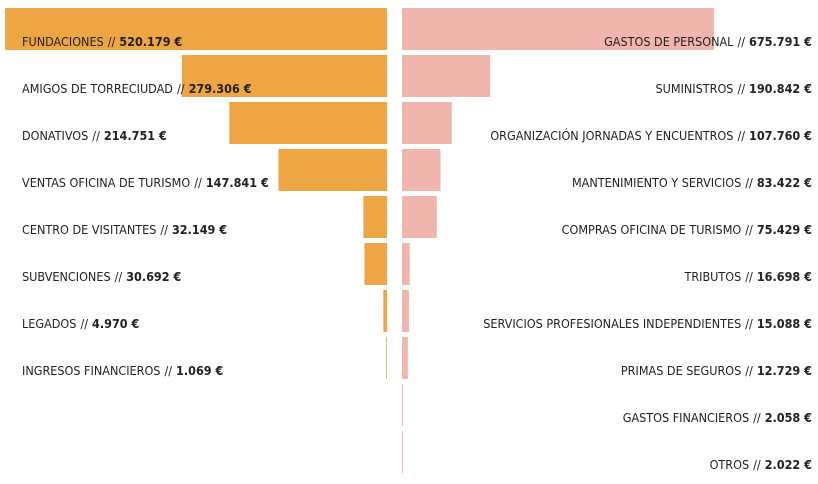 The image size is (818, 484). Describe the element at coordinates (237, 182) in the screenshot. I see `value-label: 147.841 €` at that location.